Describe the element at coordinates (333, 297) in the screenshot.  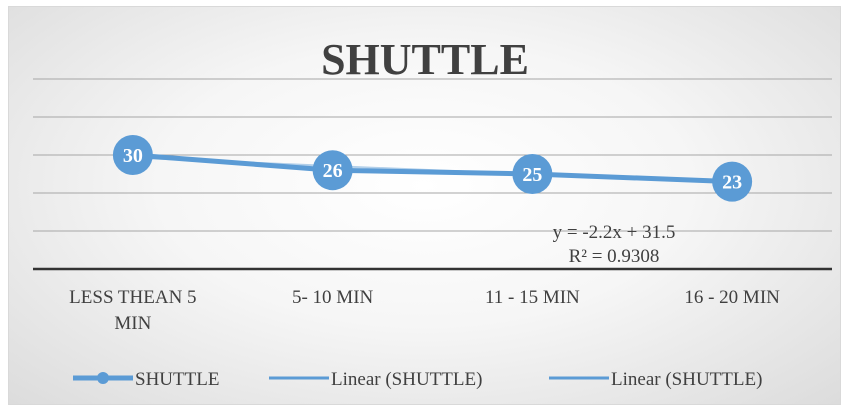
I see `category-label: 5- 10 MIN` at that location.